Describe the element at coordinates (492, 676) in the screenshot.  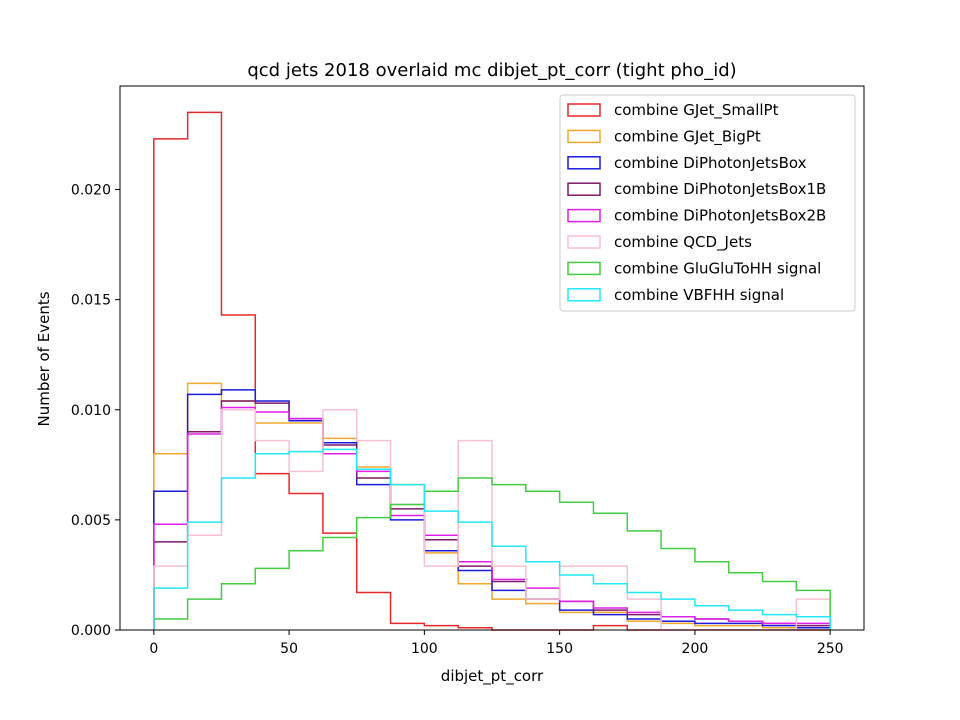
I see `x-axis-label: dibjet_pt_corr` at that location.